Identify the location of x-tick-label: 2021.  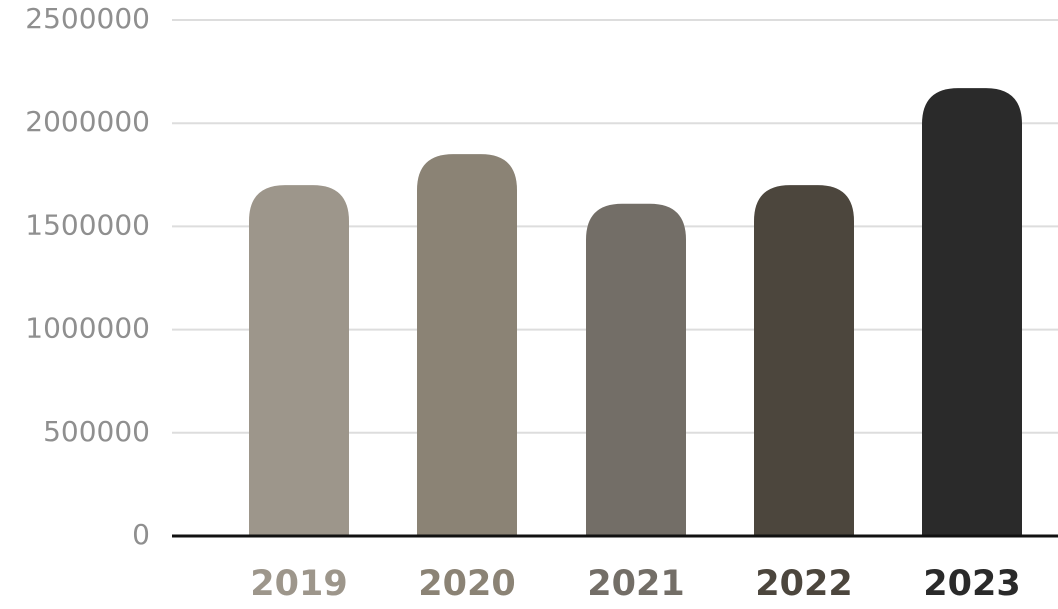
(635, 584).